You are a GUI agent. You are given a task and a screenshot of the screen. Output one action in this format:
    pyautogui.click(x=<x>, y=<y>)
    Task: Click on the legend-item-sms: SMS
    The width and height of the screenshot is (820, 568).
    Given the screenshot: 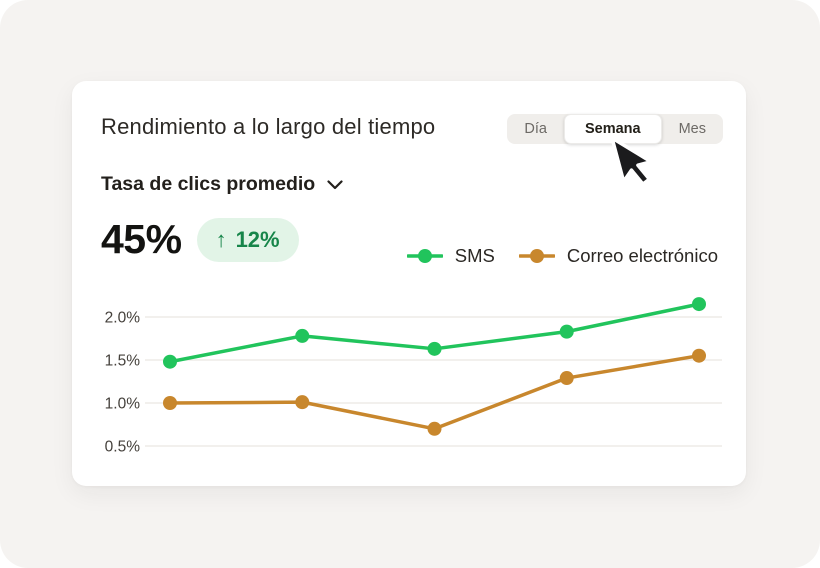 What is the action you would take?
    pyautogui.click(x=450, y=256)
    